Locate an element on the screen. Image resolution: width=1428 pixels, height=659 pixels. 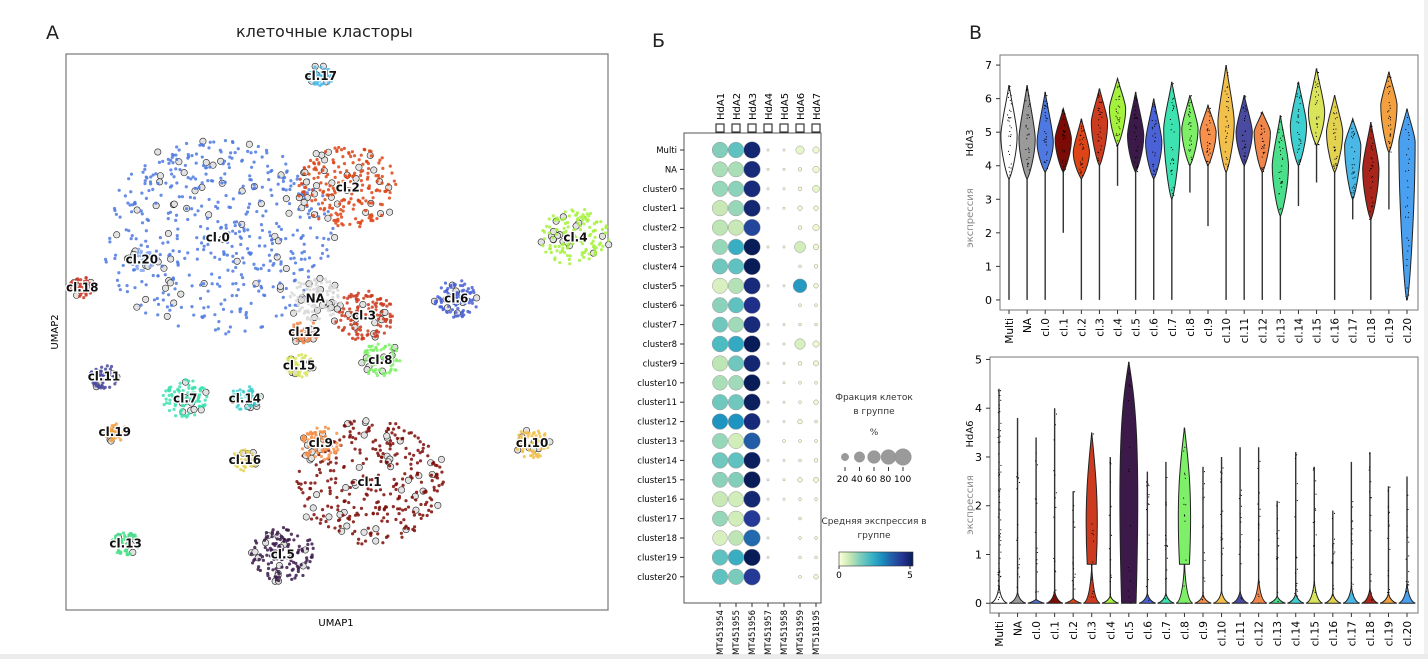
y-tick-label: 4 is located at coordinates (978, 408).